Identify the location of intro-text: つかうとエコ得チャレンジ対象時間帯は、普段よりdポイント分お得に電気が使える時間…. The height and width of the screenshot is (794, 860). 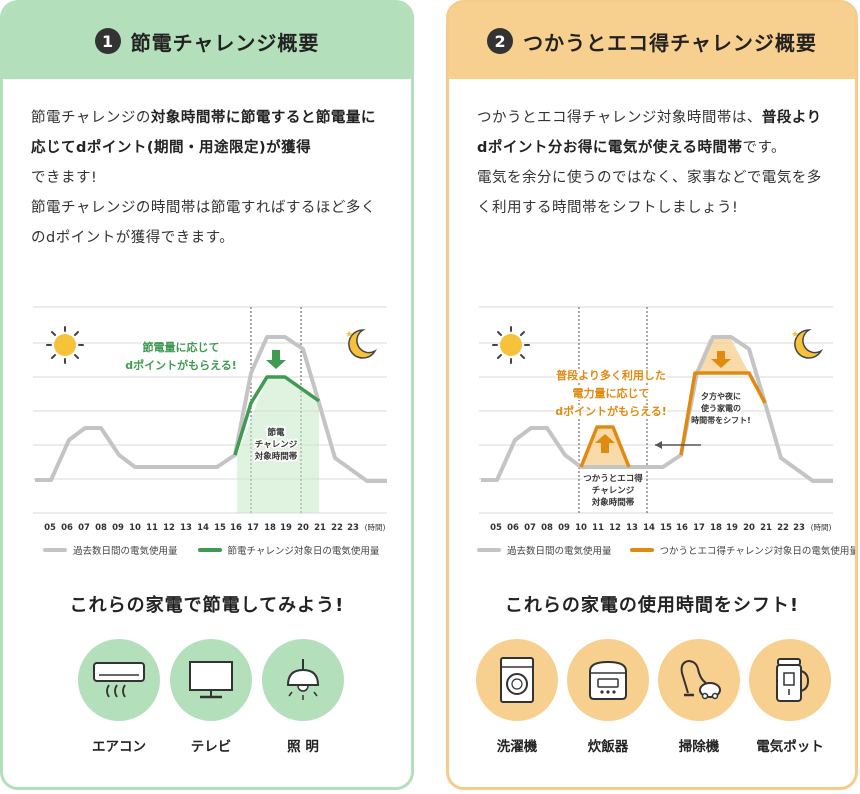
(654, 163).